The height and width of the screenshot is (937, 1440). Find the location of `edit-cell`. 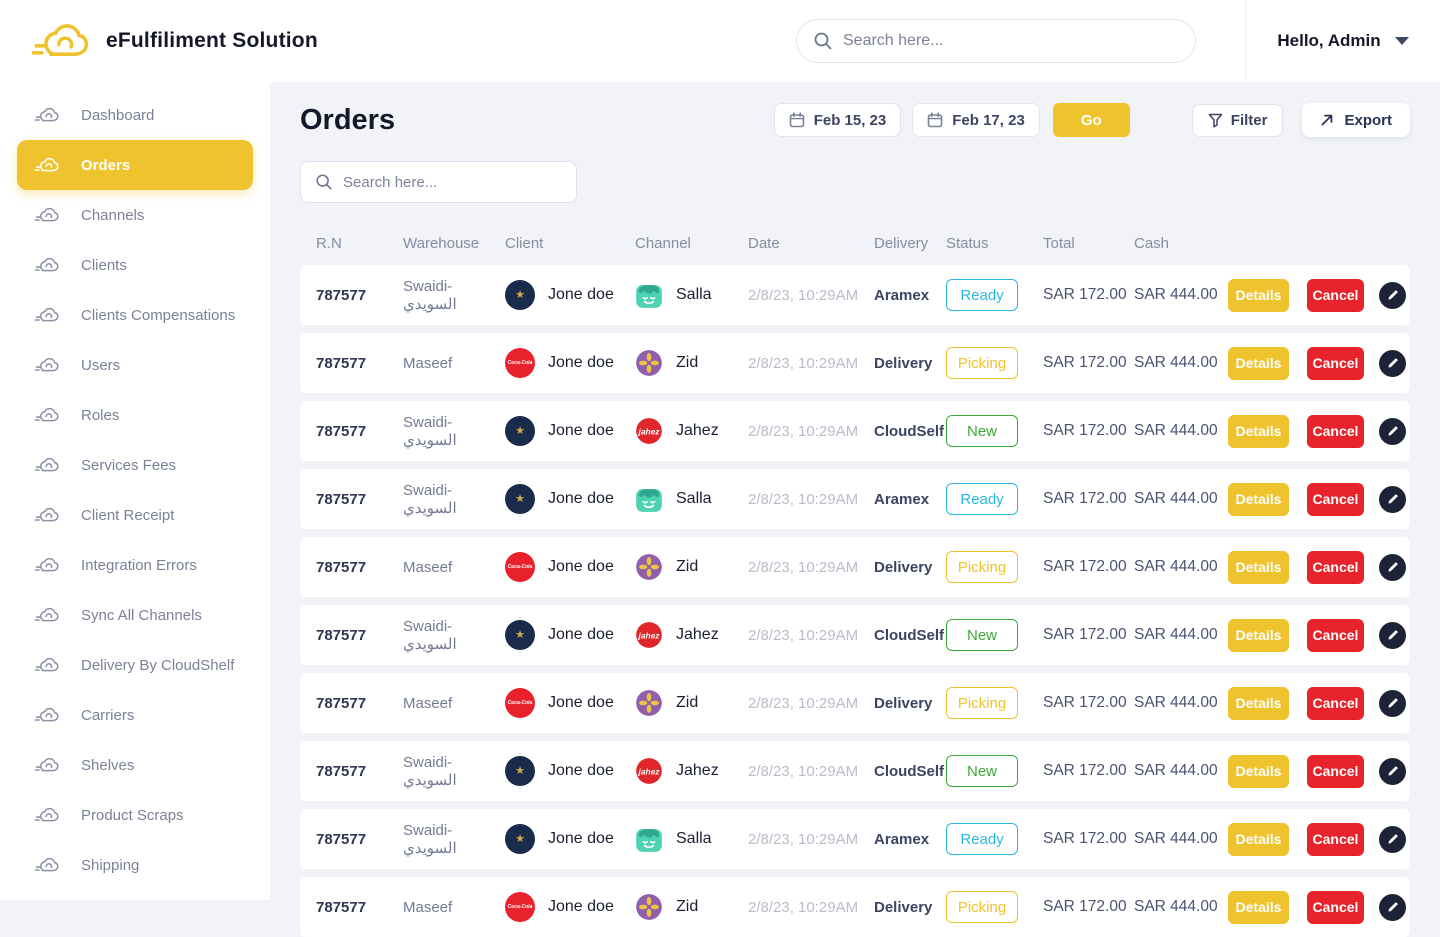

edit-cell is located at coordinates (1388, 771).